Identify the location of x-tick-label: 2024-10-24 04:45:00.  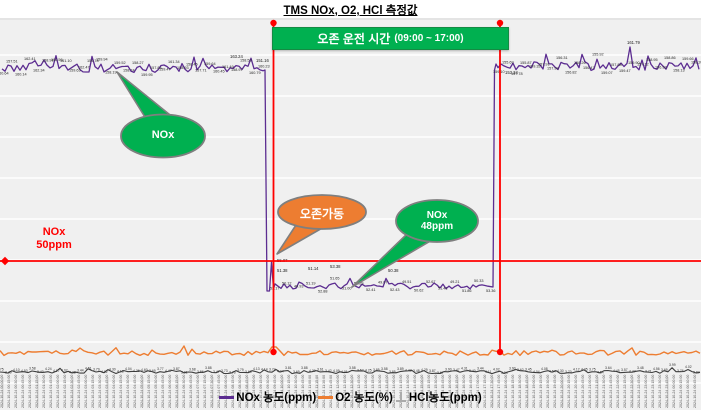
(135, 391).